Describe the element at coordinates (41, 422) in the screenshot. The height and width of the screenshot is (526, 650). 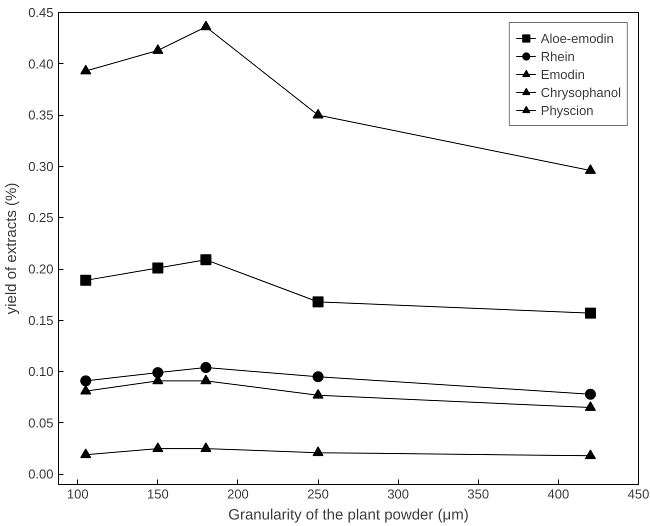
I see `y-tick-label: 0.05` at that location.